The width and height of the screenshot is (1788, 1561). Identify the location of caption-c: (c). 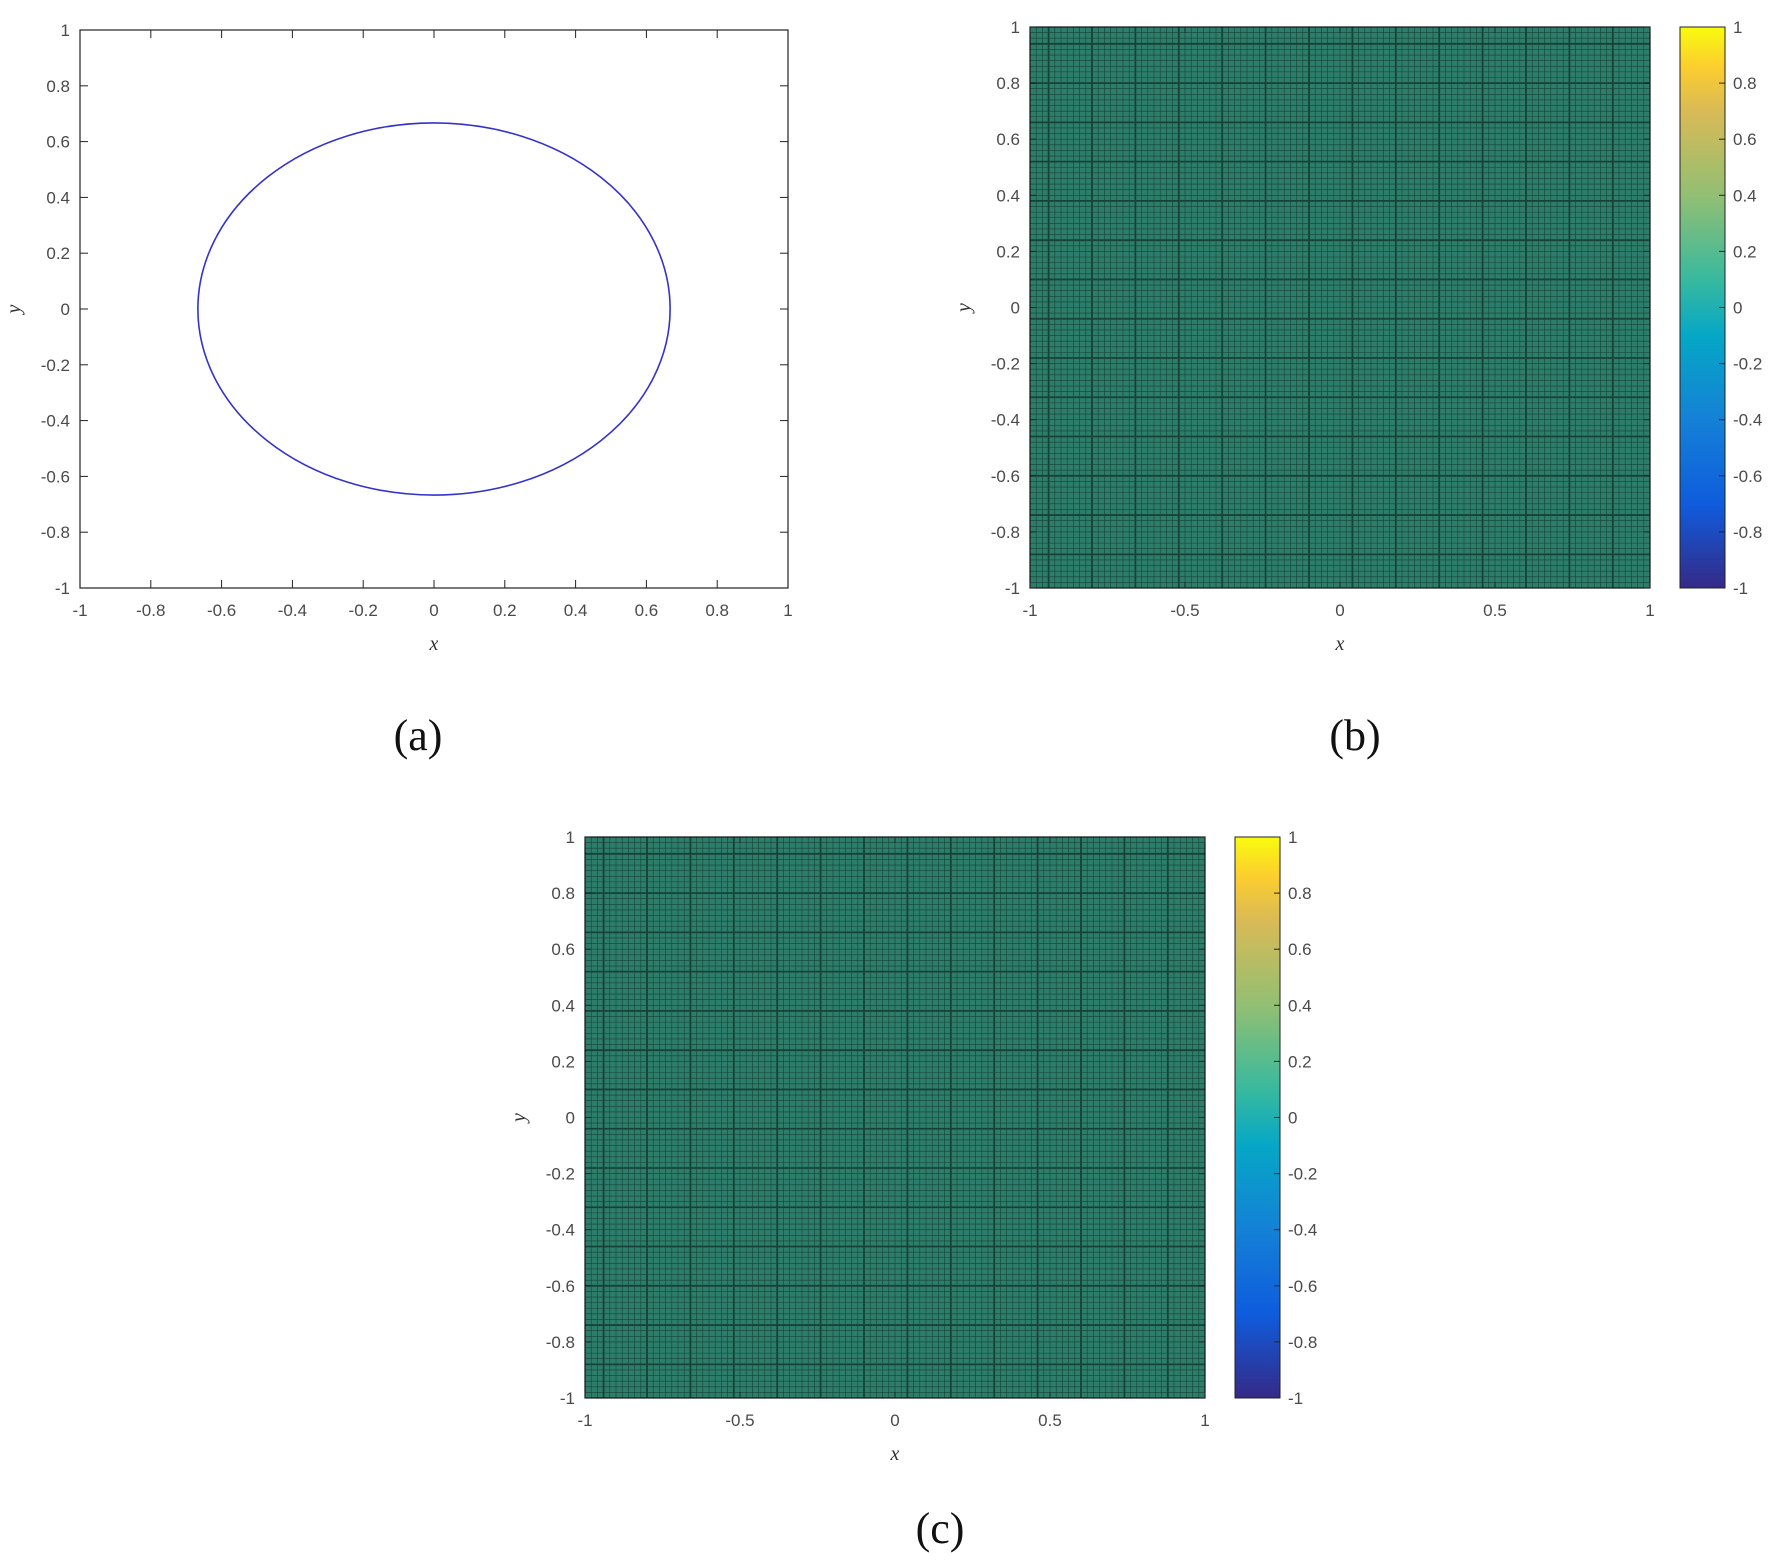
(940, 1528).